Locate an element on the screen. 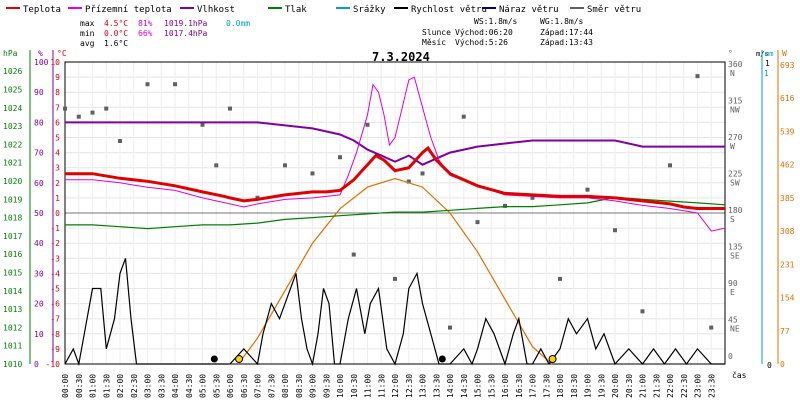 The image size is (800, 404). astro-moon-label: Měsíc is located at coordinates (434, 42).